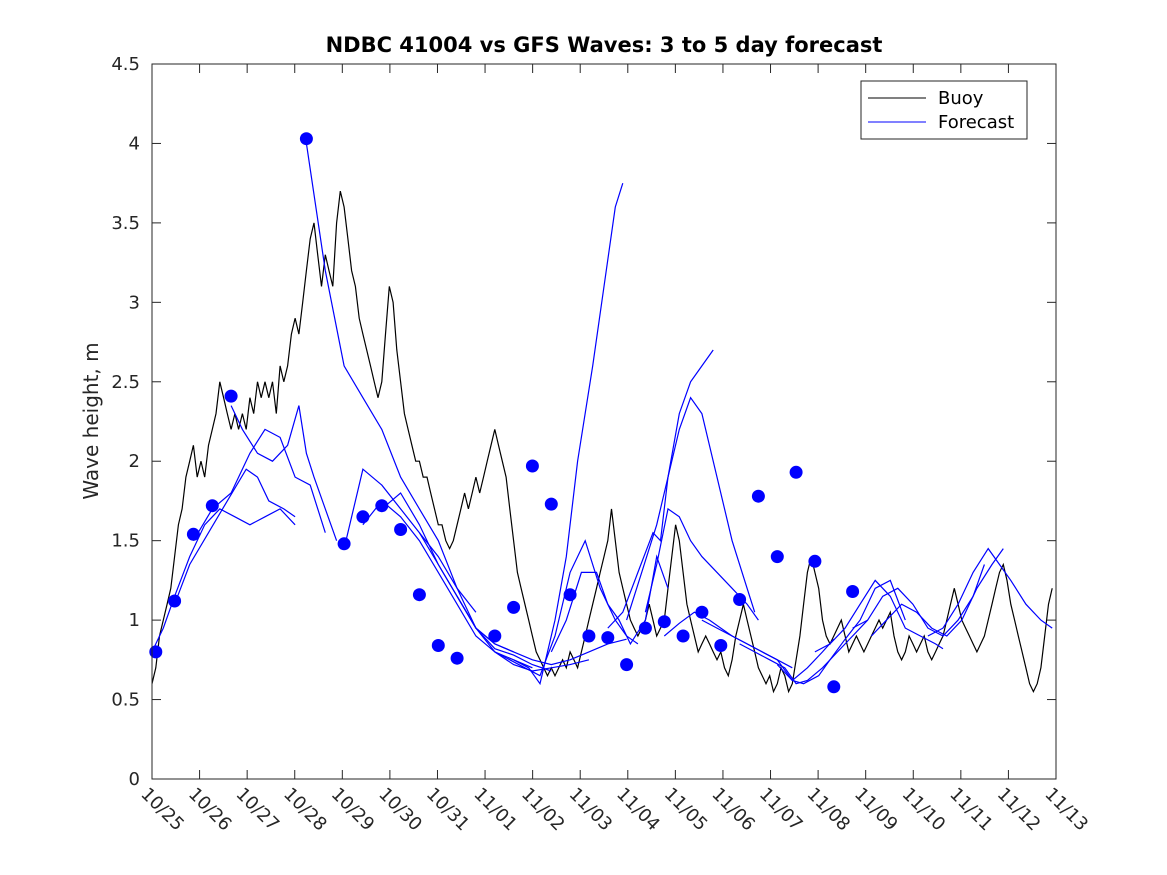  I want to click on y-axis-label: Wave height, m, so click(91, 420).